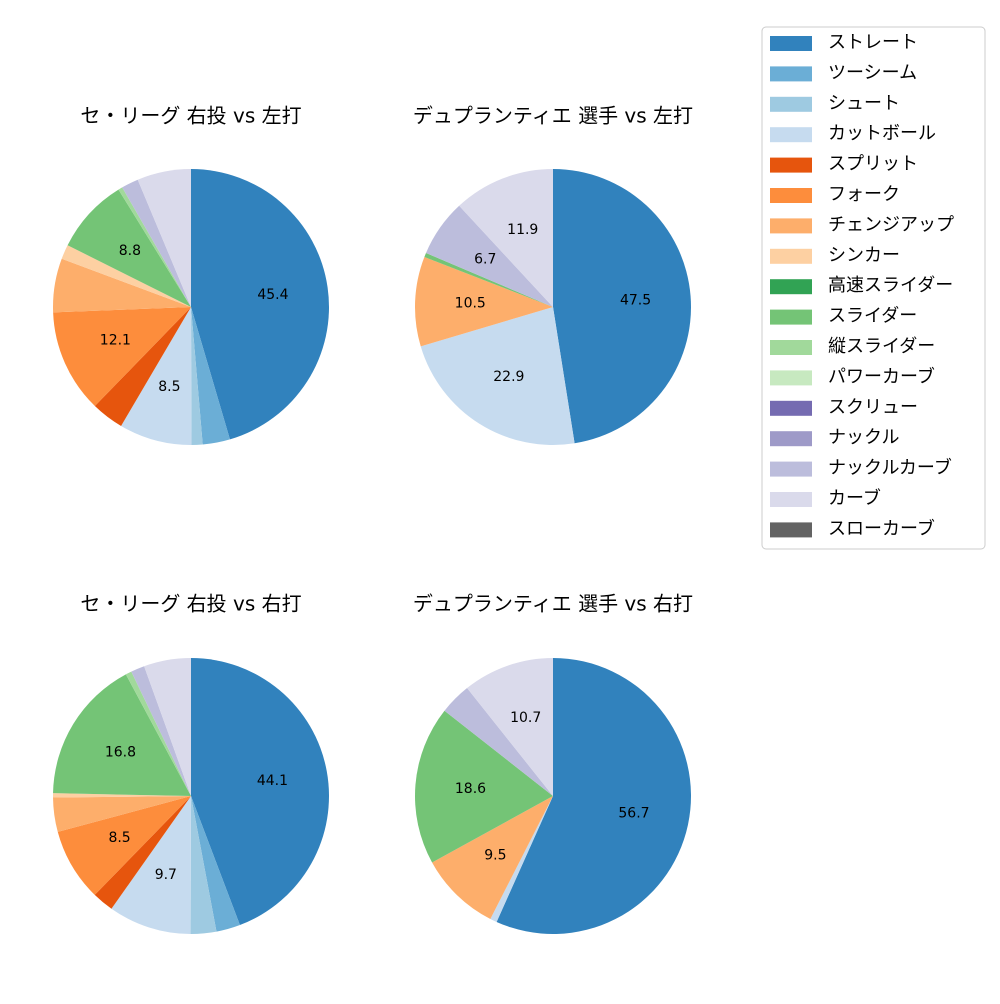  Describe the element at coordinates (890, 285) in the screenshot. I see `legend-label: 高速スライダー` at that location.